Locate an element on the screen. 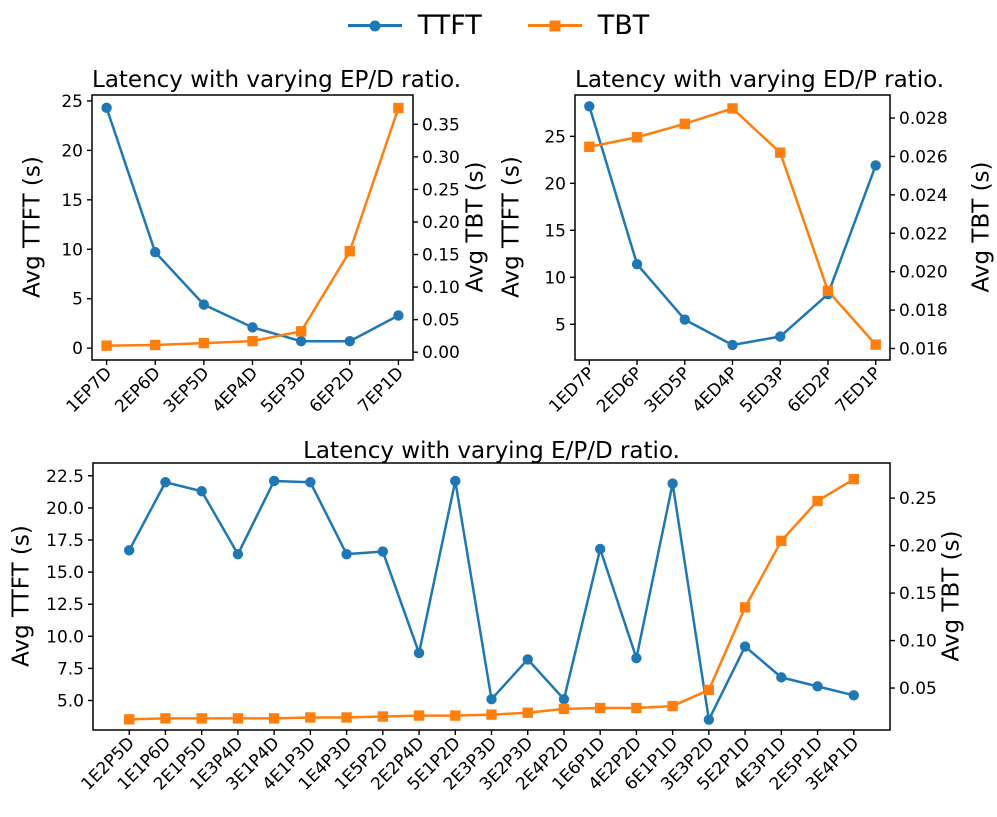 This screenshot has width=997, height=817. epd-x-tick-label: 2EP6D is located at coordinates (138, 390).